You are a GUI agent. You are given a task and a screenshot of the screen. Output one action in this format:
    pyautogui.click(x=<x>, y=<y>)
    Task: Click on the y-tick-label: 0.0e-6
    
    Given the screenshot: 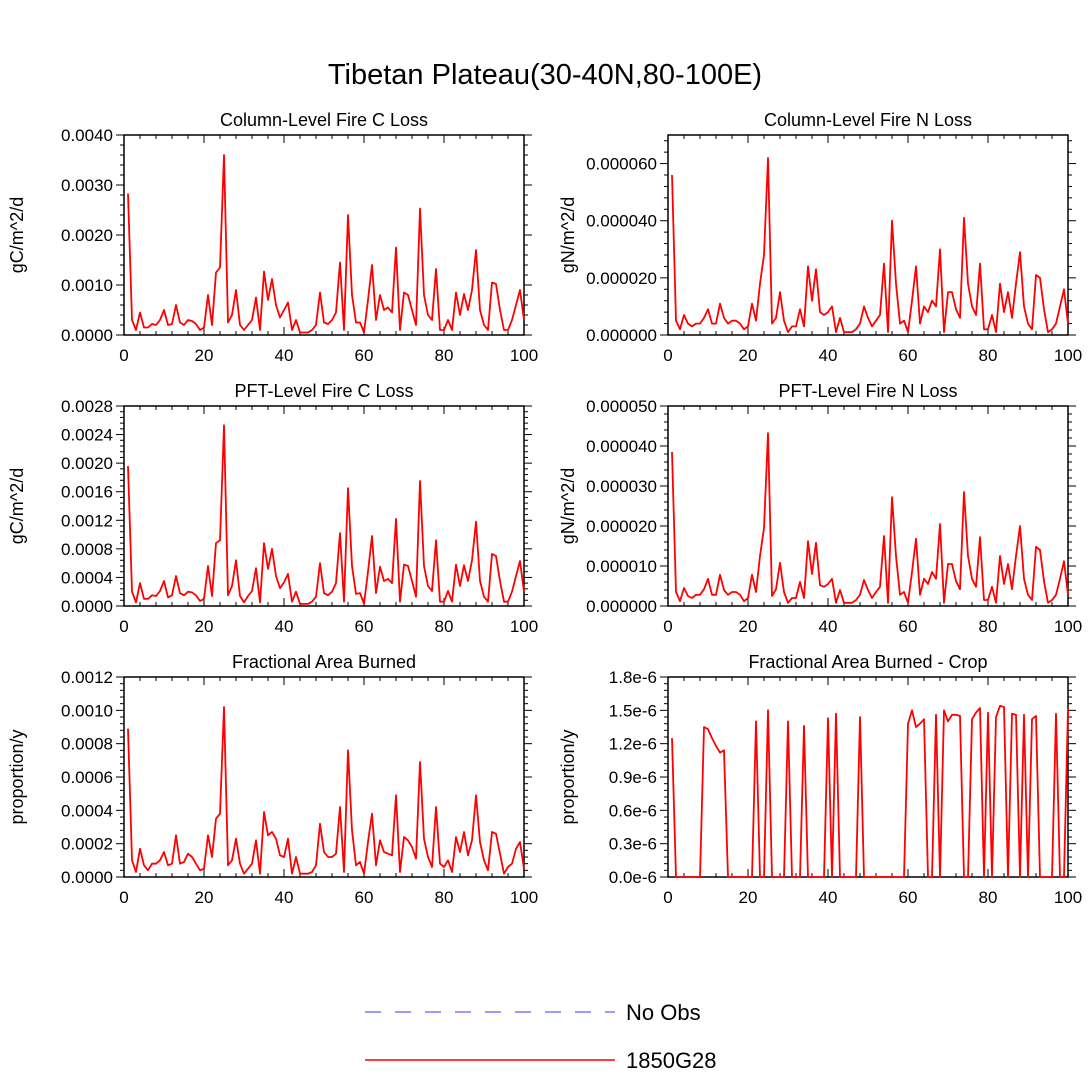 What is the action you would take?
    pyautogui.click(x=633, y=877)
    